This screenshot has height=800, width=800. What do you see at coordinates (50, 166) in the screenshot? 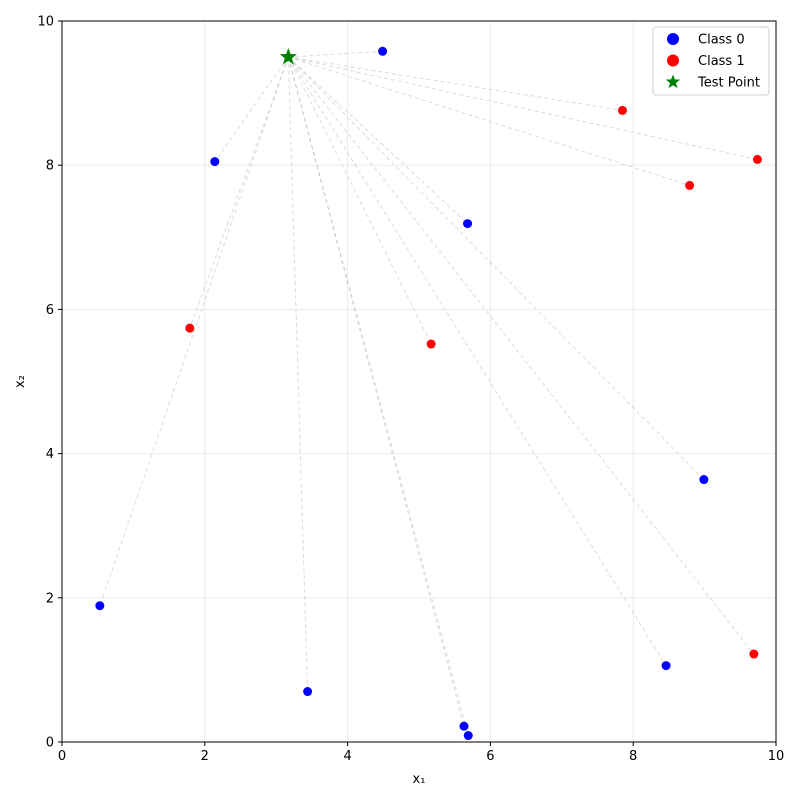
I see `y-tick-label: 8` at bounding box center [50, 166].